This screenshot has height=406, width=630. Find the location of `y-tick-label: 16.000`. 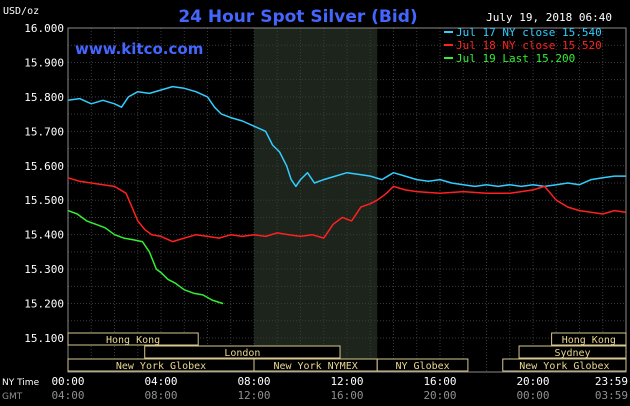

y-tick-label: 16.000 is located at coordinates (44, 28).